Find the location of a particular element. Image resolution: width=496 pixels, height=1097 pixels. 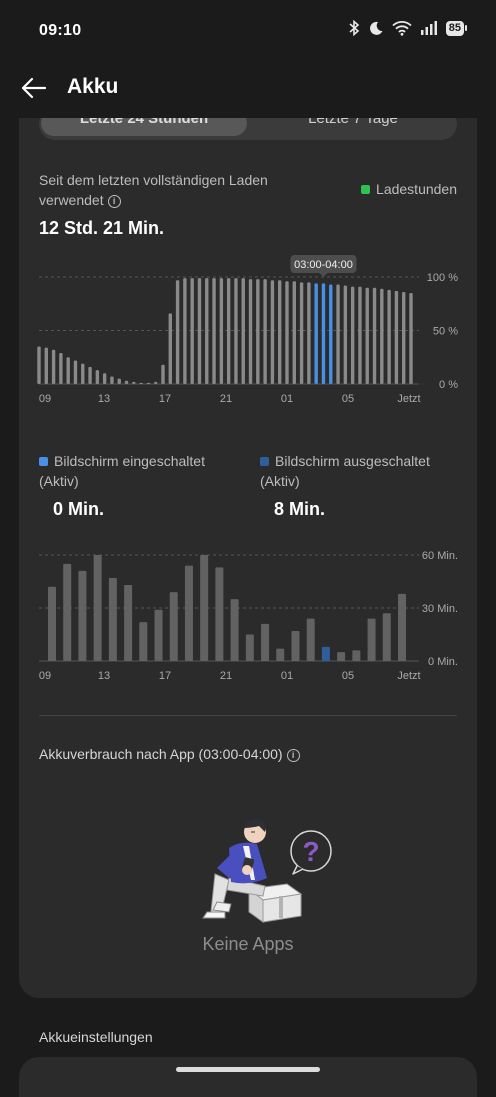

y-tick-label: 30 Min. is located at coordinates (440, 609).